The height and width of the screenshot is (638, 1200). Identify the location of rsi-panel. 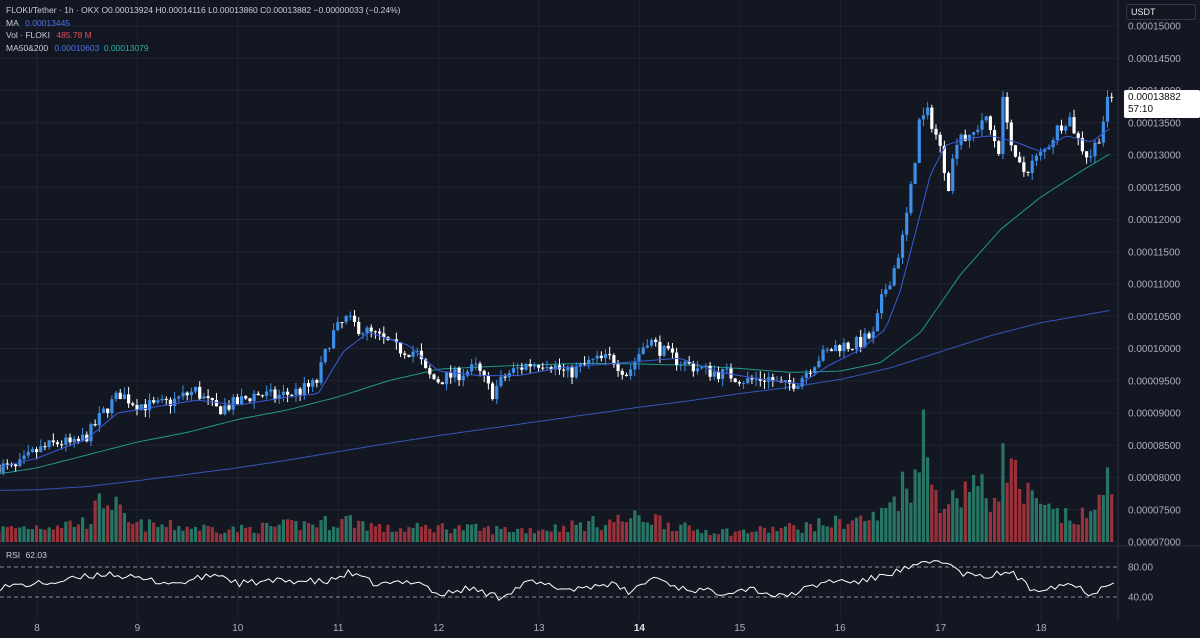
(559, 581).